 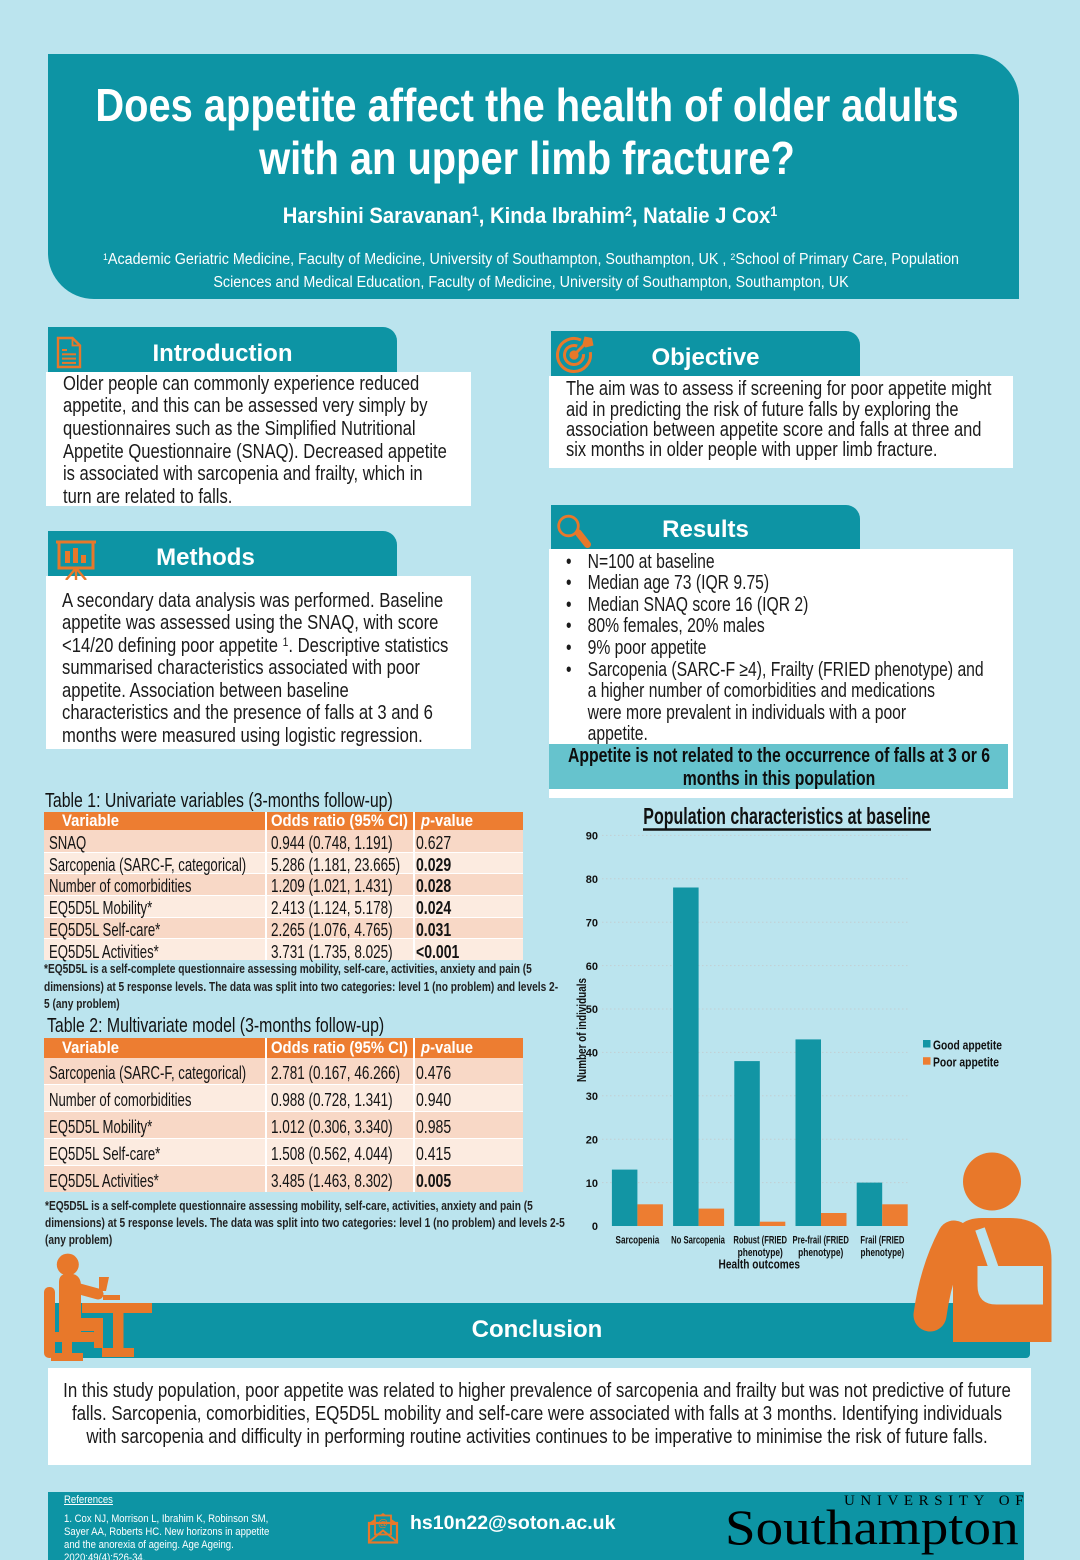 What do you see at coordinates (595, 1227) in the screenshot?
I see `svg-text: 0` at bounding box center [595, 1227].